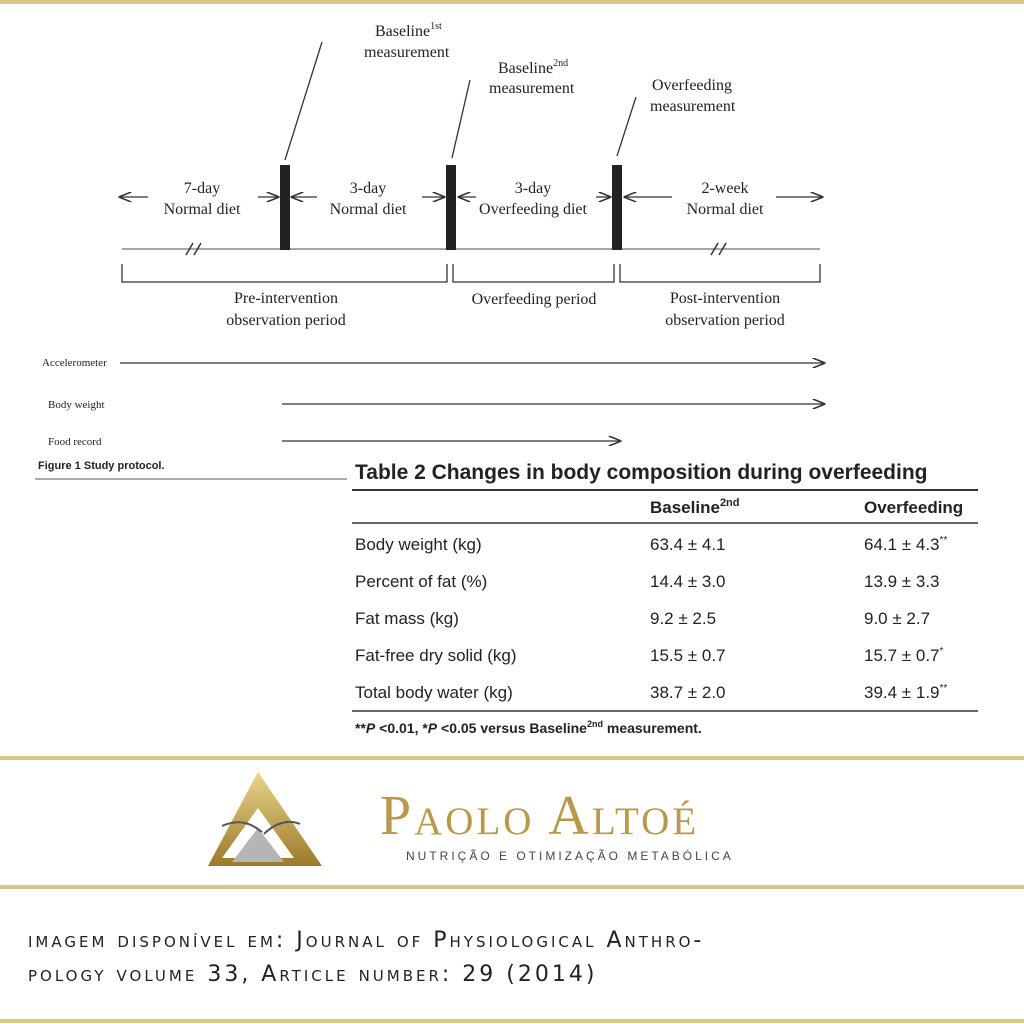  What do you see at coordinates (421, 581) in the screenshot?
I see `row-label: Percent of fat (%)` at bounding box center [421, 581].